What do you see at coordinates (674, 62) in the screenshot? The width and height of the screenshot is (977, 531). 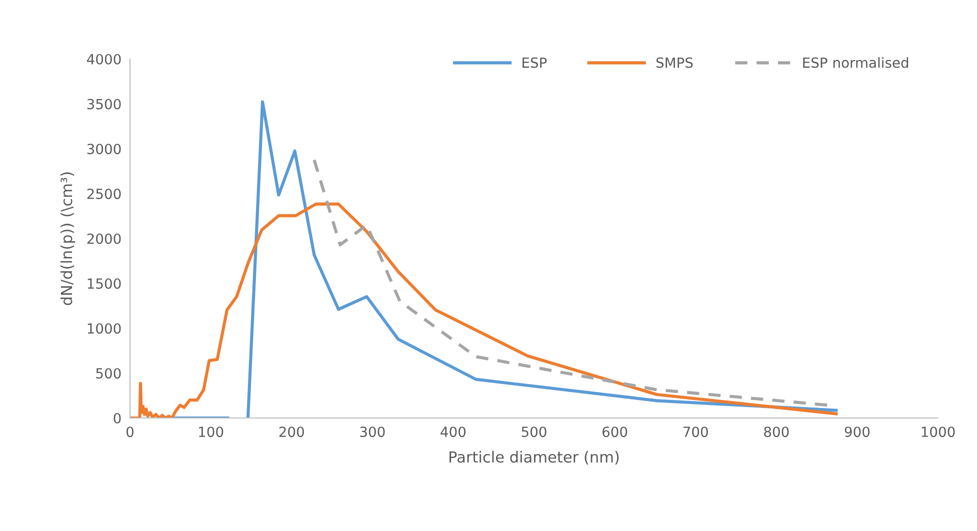 I see `legend-label: SMPS` at bounding box center [674, 62].